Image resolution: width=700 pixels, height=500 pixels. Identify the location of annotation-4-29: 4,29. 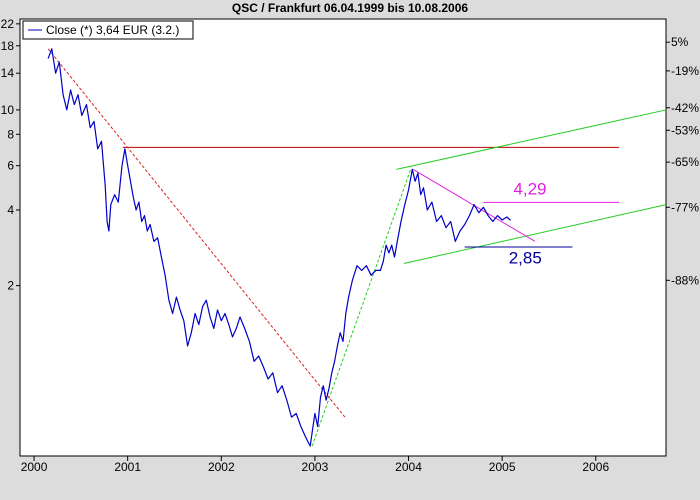
(529, 189).